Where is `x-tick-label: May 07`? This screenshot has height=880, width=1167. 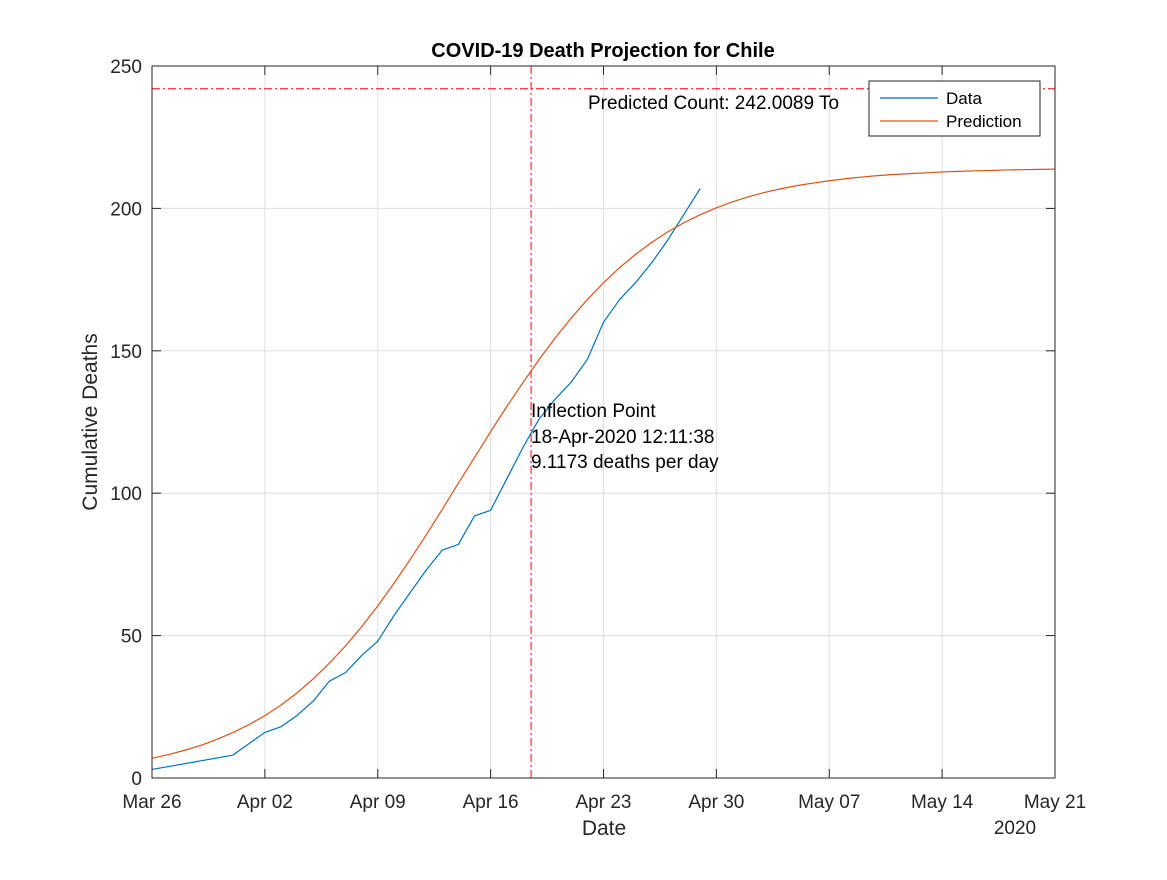 x-tick-label: May 07 is located at coordinates (829, 802).